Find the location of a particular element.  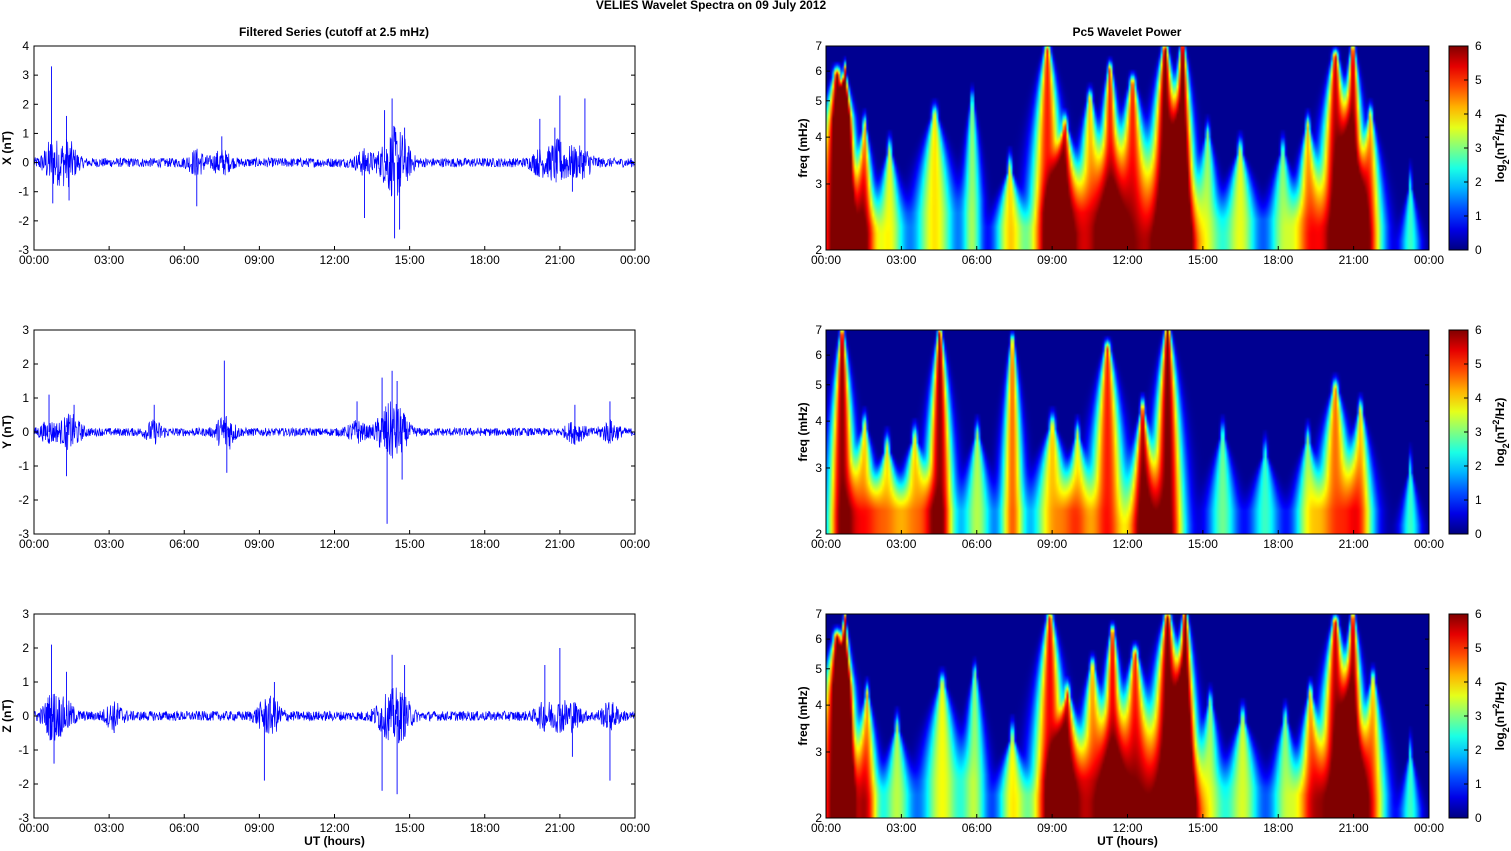

signal-trace is located at coordinates (334, 715).